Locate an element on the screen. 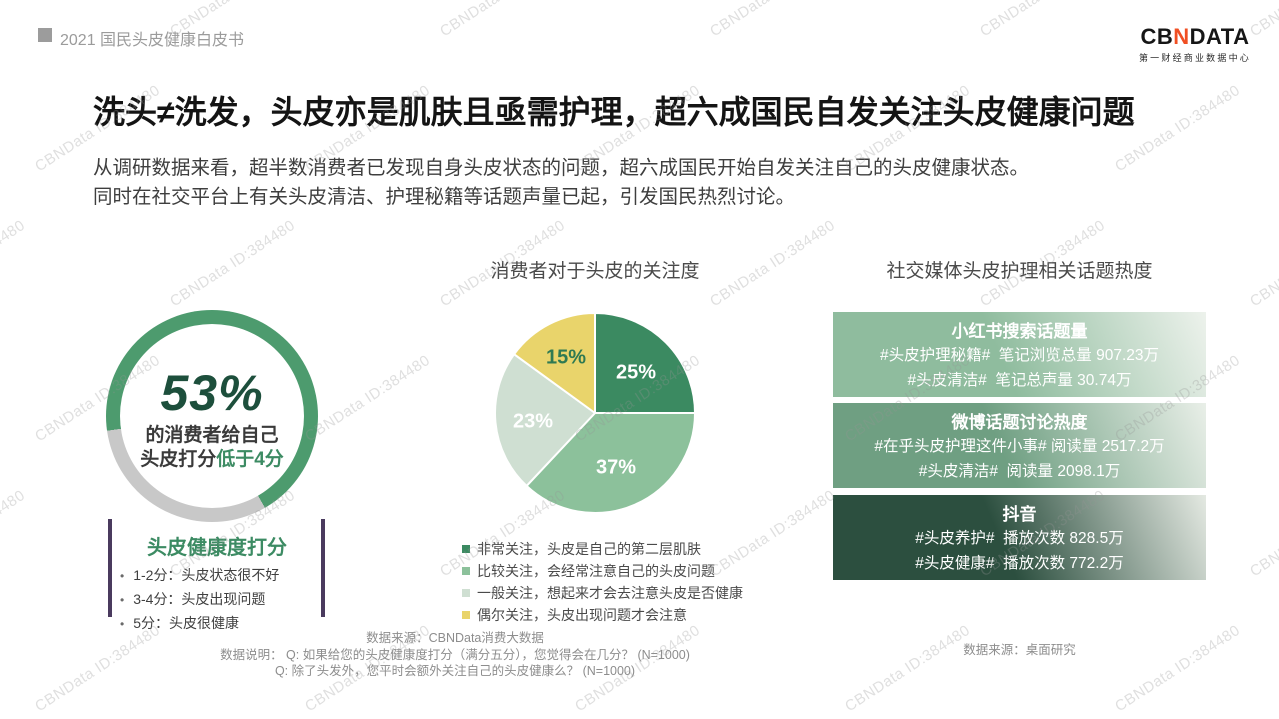  pie-chart: 25% 37% 23% 15% is located at coordinates (595, 413).